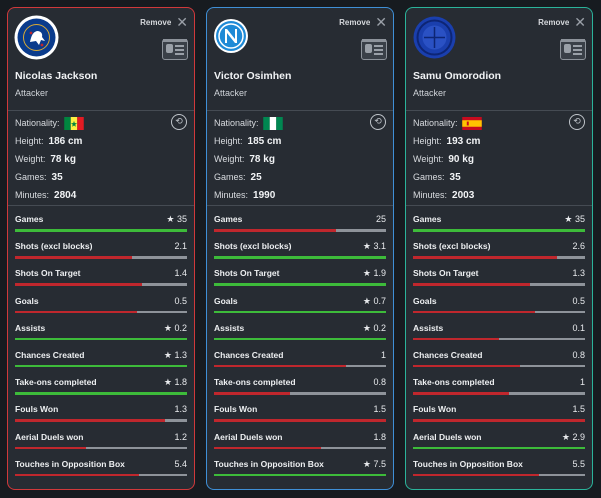 The width and height of the screenshot is (601, 498). Describe the element at coordinates (499, 383) in the screenshot. I see `stat-row: Take-ons completed 1` at that location.